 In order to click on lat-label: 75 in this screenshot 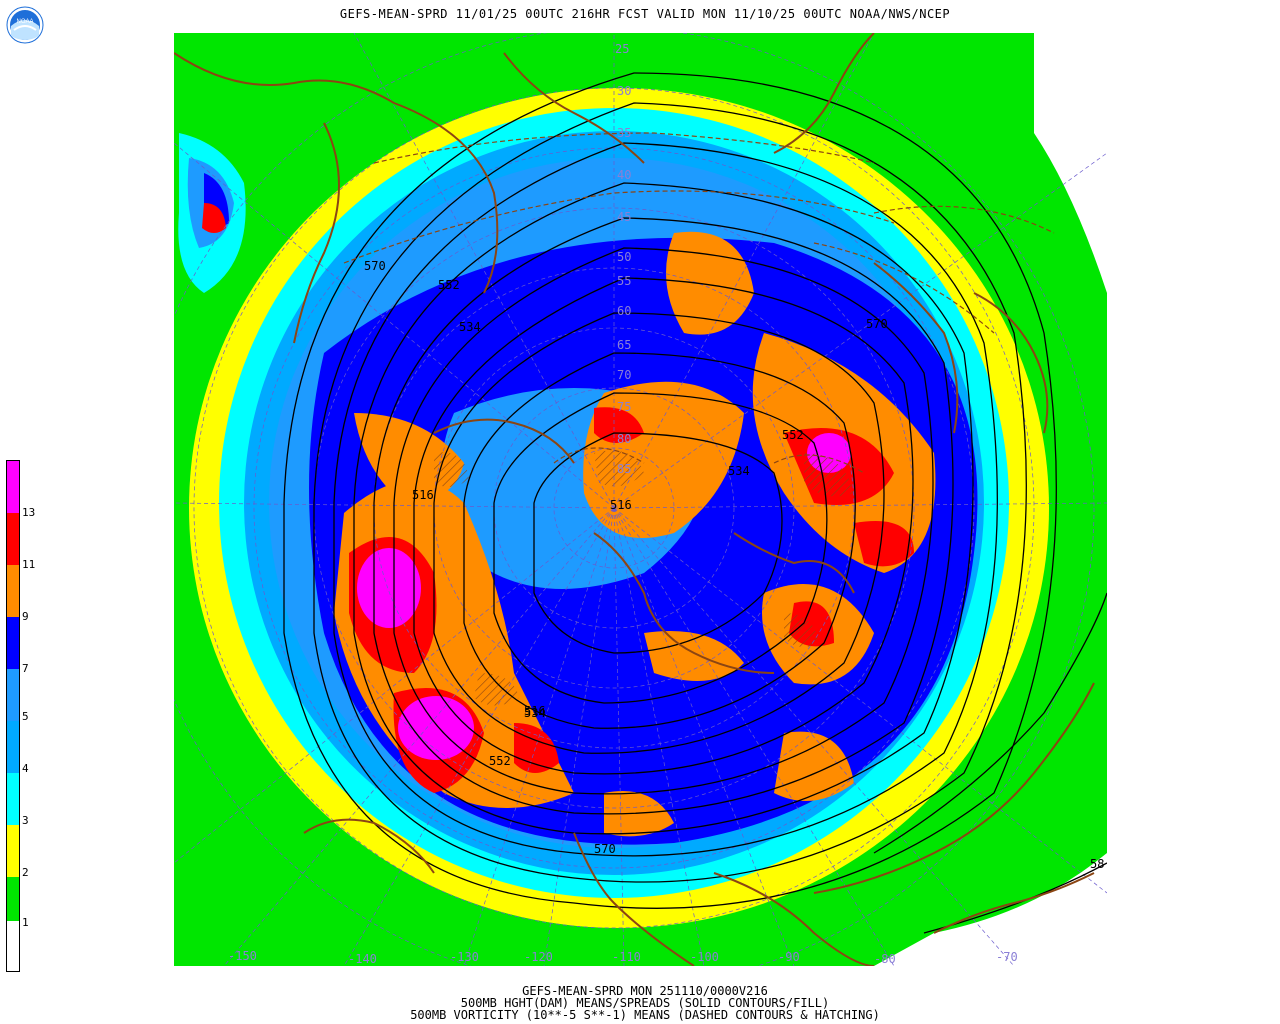, I will do `click(624, 407)`.